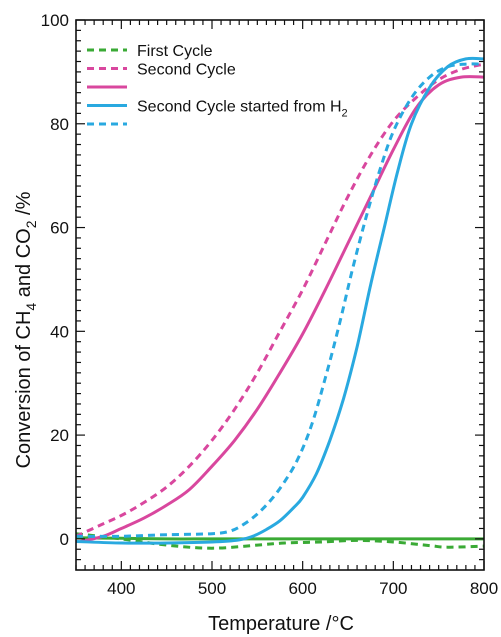 The height and width of the screenshot is (637, 501). Describe the element at coordinates (59, 228) in the screenshot. I see `y-tick-label: 60` at that location.